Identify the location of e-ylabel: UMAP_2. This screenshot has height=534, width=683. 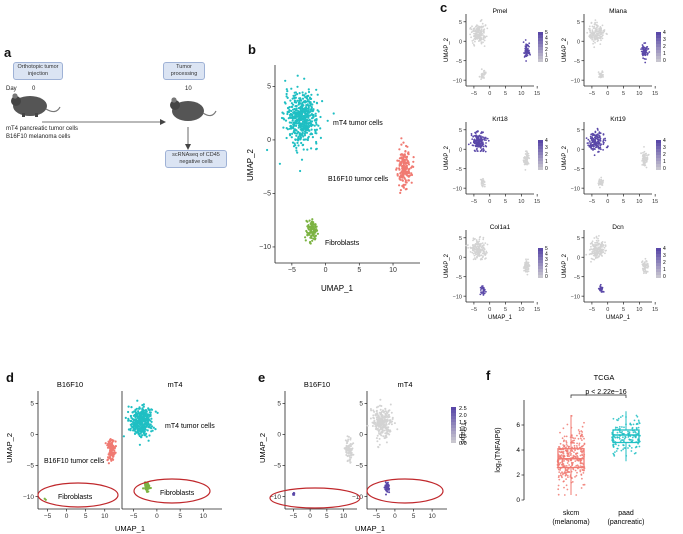
(262, 448).